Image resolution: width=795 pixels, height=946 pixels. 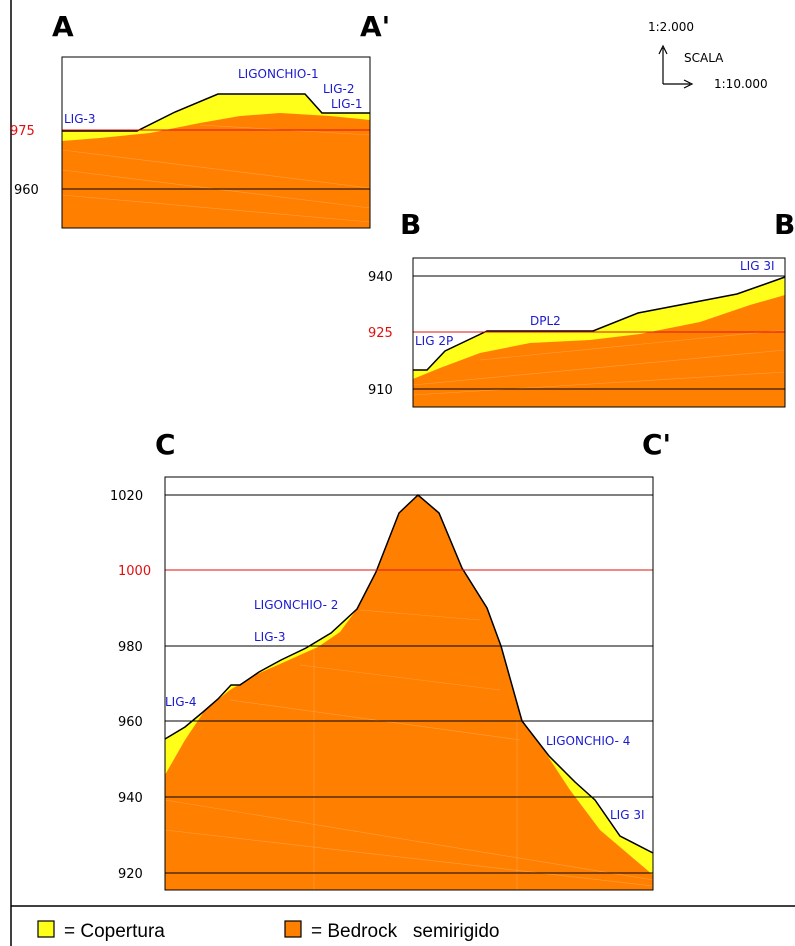 What do you see at coordinates (26, 190) in the screenshot?
I see `section-a-tick-960: 960` at bounding box center [26, 190].